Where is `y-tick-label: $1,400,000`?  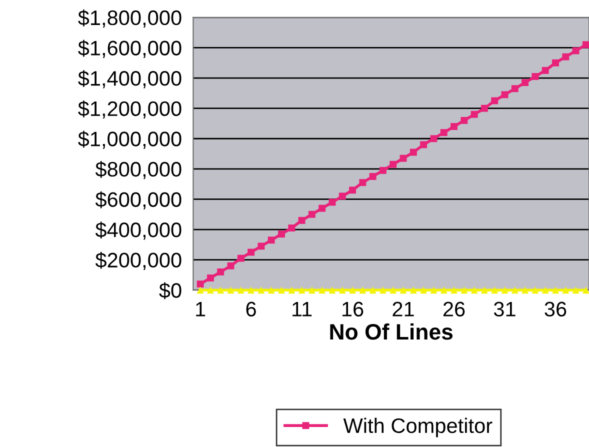
y-tick-label: $1,400,000 is located at coordinates (130, 79).